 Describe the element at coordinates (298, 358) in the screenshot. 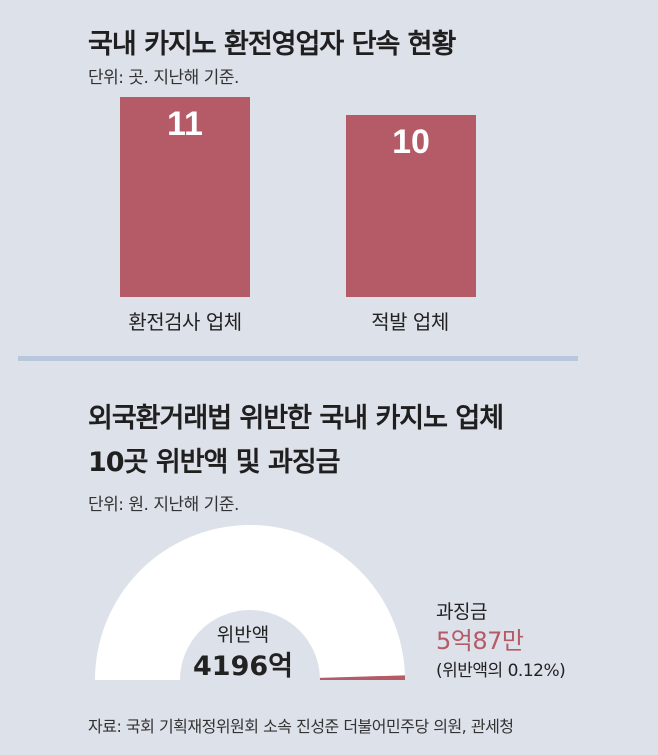

I see `section-divider` at that location.